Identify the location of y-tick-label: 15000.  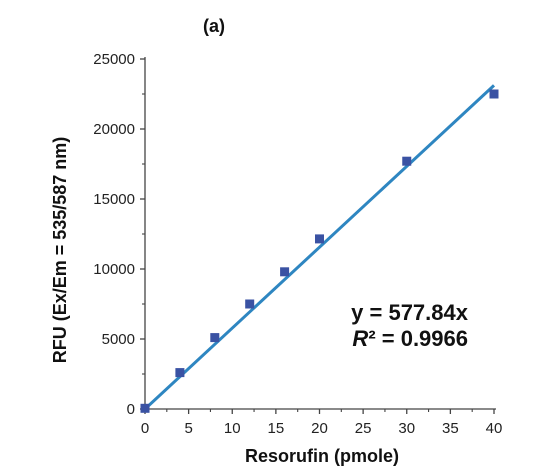
(114, 199).